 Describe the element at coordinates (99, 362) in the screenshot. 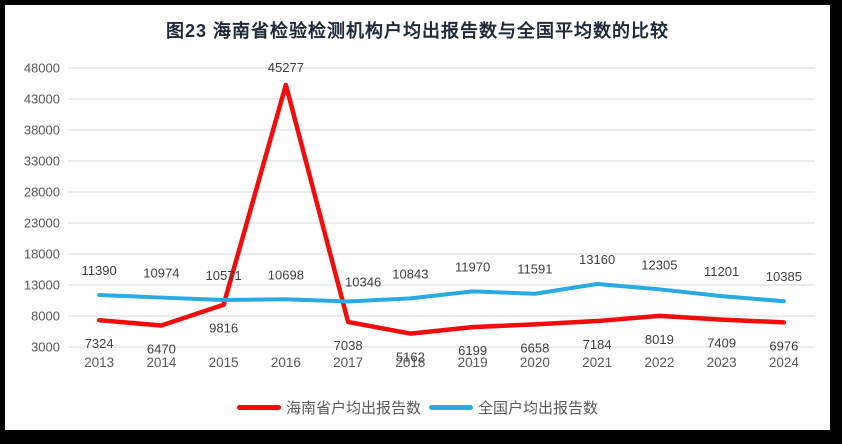

I see `x-tick-label: 2013` at that location.